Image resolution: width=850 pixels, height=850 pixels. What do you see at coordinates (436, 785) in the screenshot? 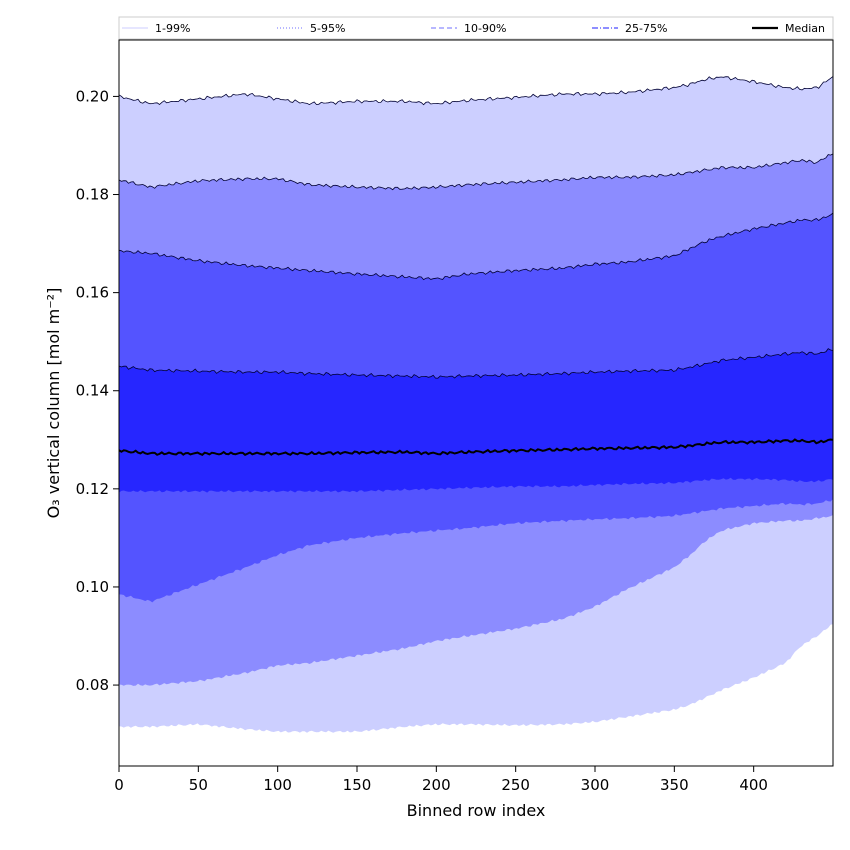
I see `x-tick-label: 200` at bounding box center [436, 785].